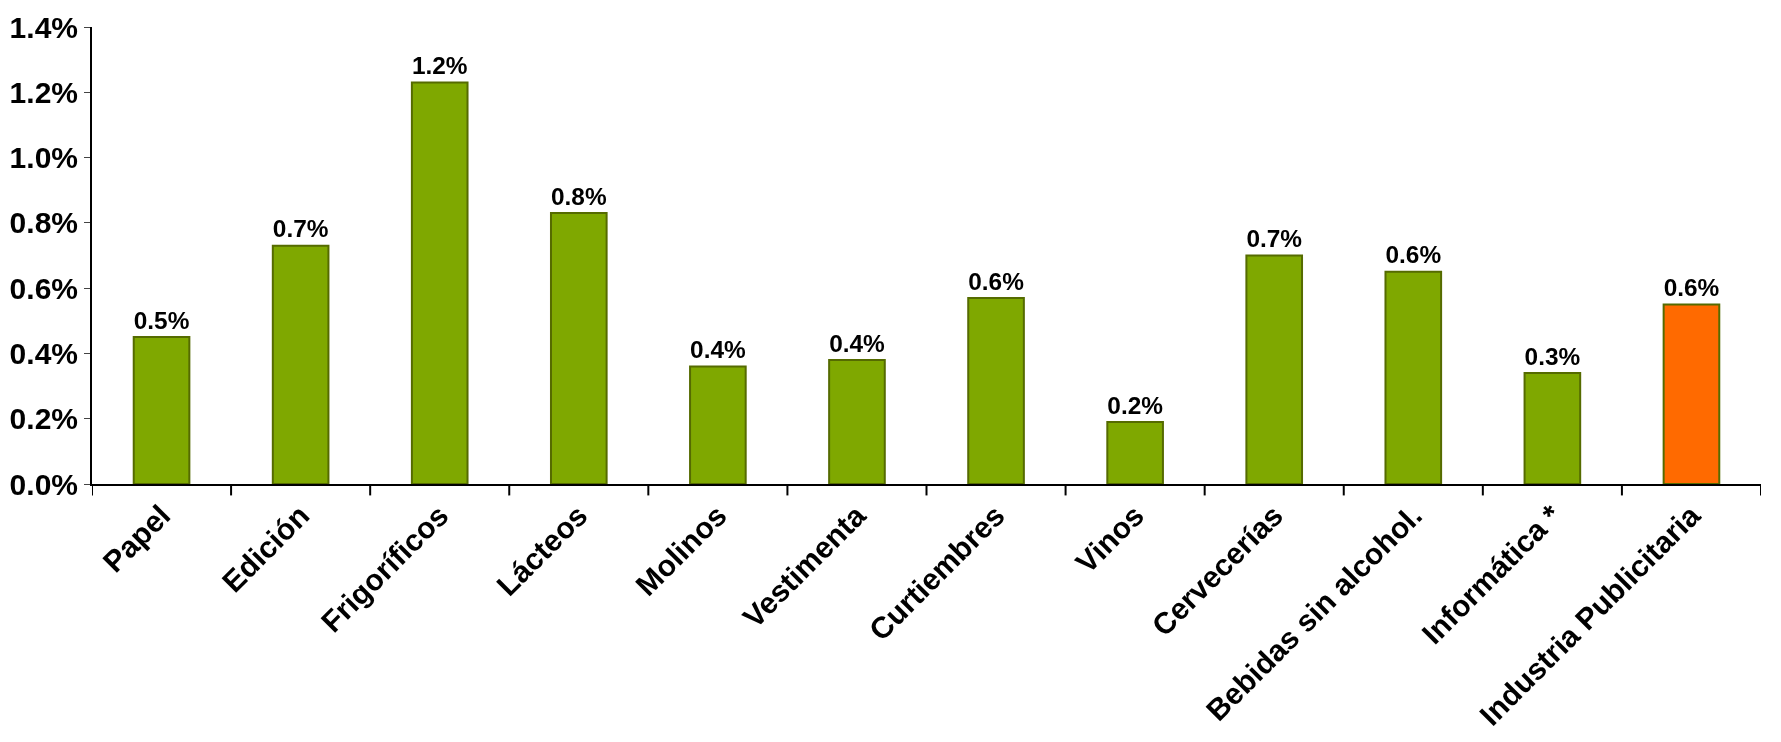 This screenshot has width=1781, height=742. I want to click on data-label: 0.5%, so click(161, 320).